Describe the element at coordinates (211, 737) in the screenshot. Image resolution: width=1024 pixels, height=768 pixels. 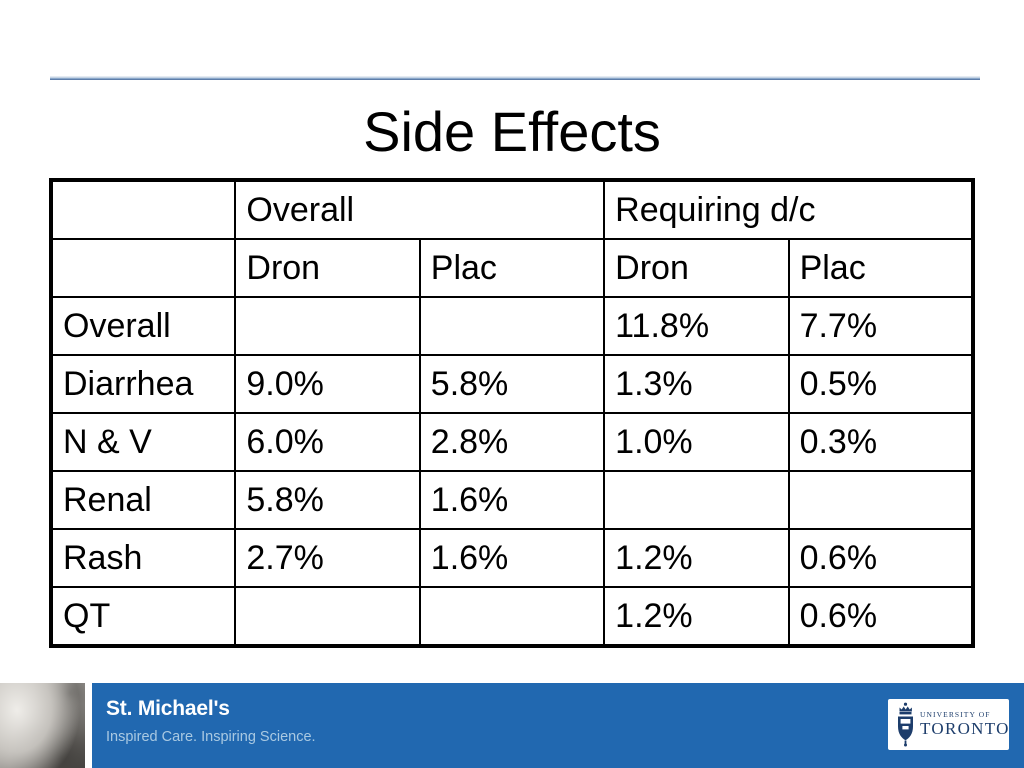
I see `hospital-tagline: Inspired Care. Inspiring Science.` at that location.